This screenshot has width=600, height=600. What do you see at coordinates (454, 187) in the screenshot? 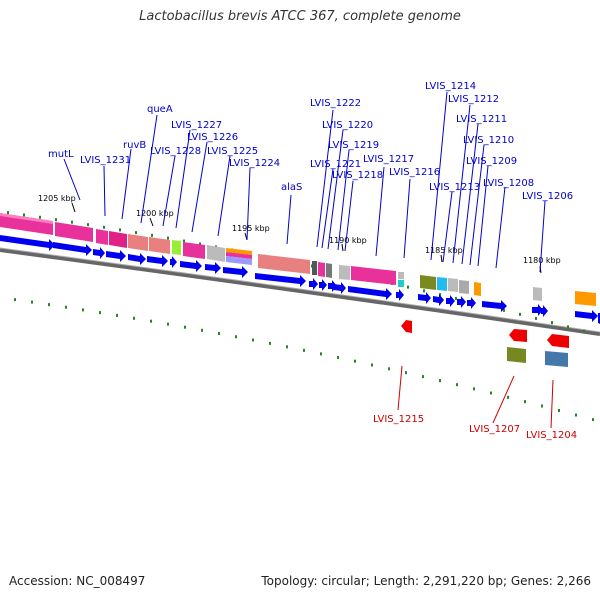
I see `gene-label-LVIS-1213: LVIS_1213` at bounding box center [454, 187].